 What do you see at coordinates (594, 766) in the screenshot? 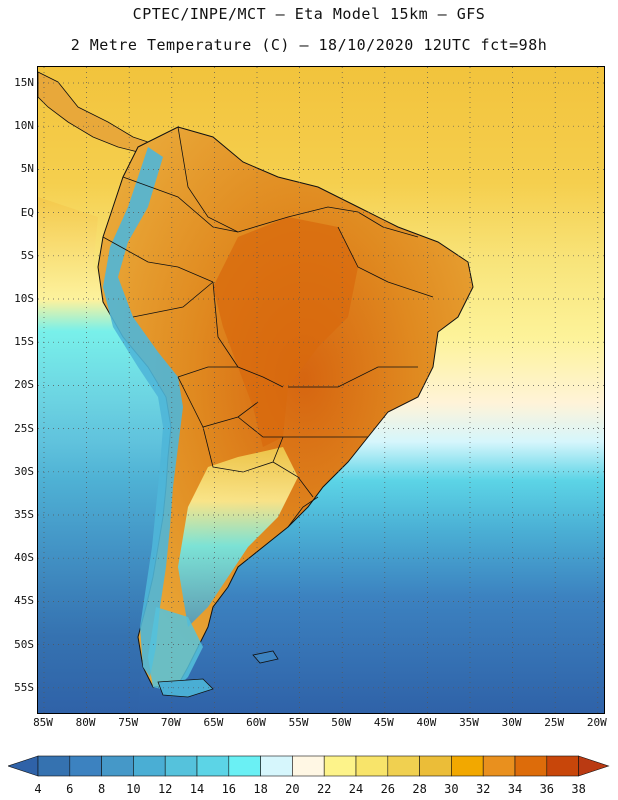
I see `colorbar-high-arrow` at bounding box center [594, 766].